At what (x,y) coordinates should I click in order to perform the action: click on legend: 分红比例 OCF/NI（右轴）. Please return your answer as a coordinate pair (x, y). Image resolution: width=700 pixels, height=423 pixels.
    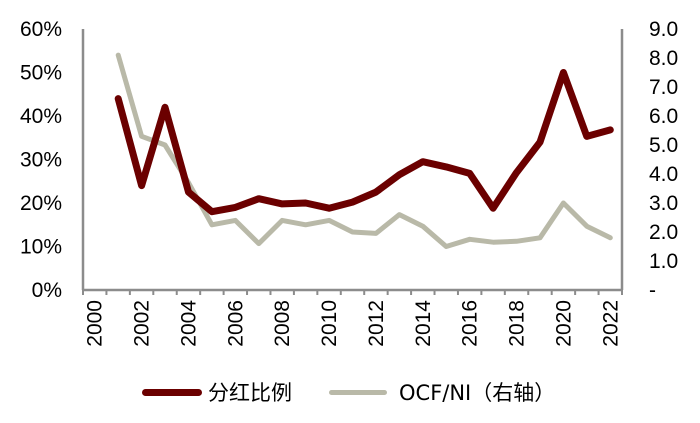
    Looking at the image, I should click on (350, 392).